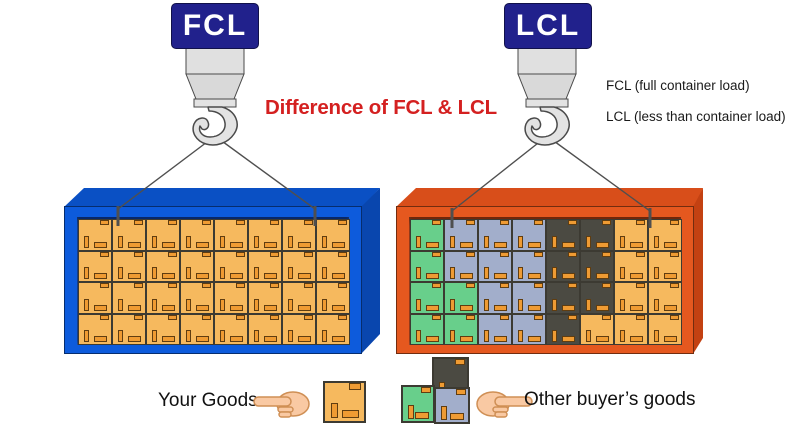 The width and height of the screenshot is (800, 426). I want to click on other-buyer-box, so click(418, 404).